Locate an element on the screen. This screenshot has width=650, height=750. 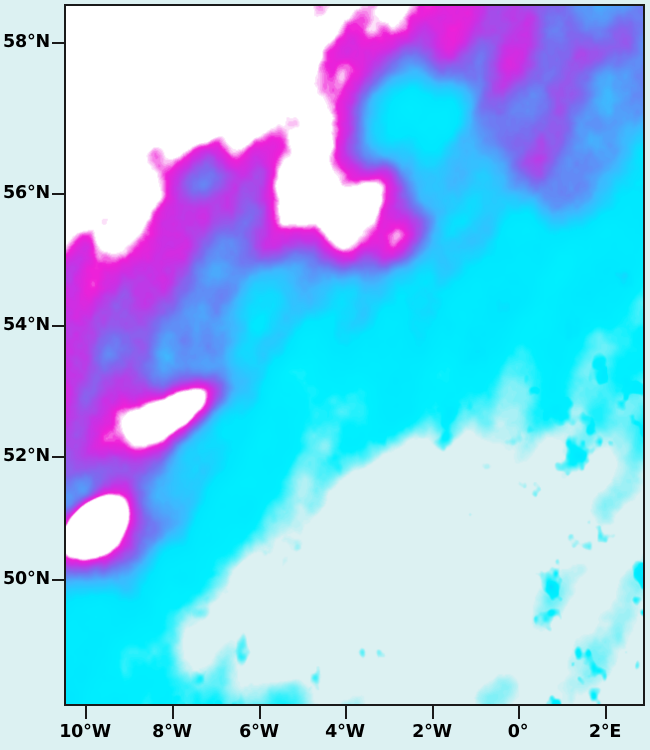
latitude-tick-label: 54°N is located at coordinates (26, 325).